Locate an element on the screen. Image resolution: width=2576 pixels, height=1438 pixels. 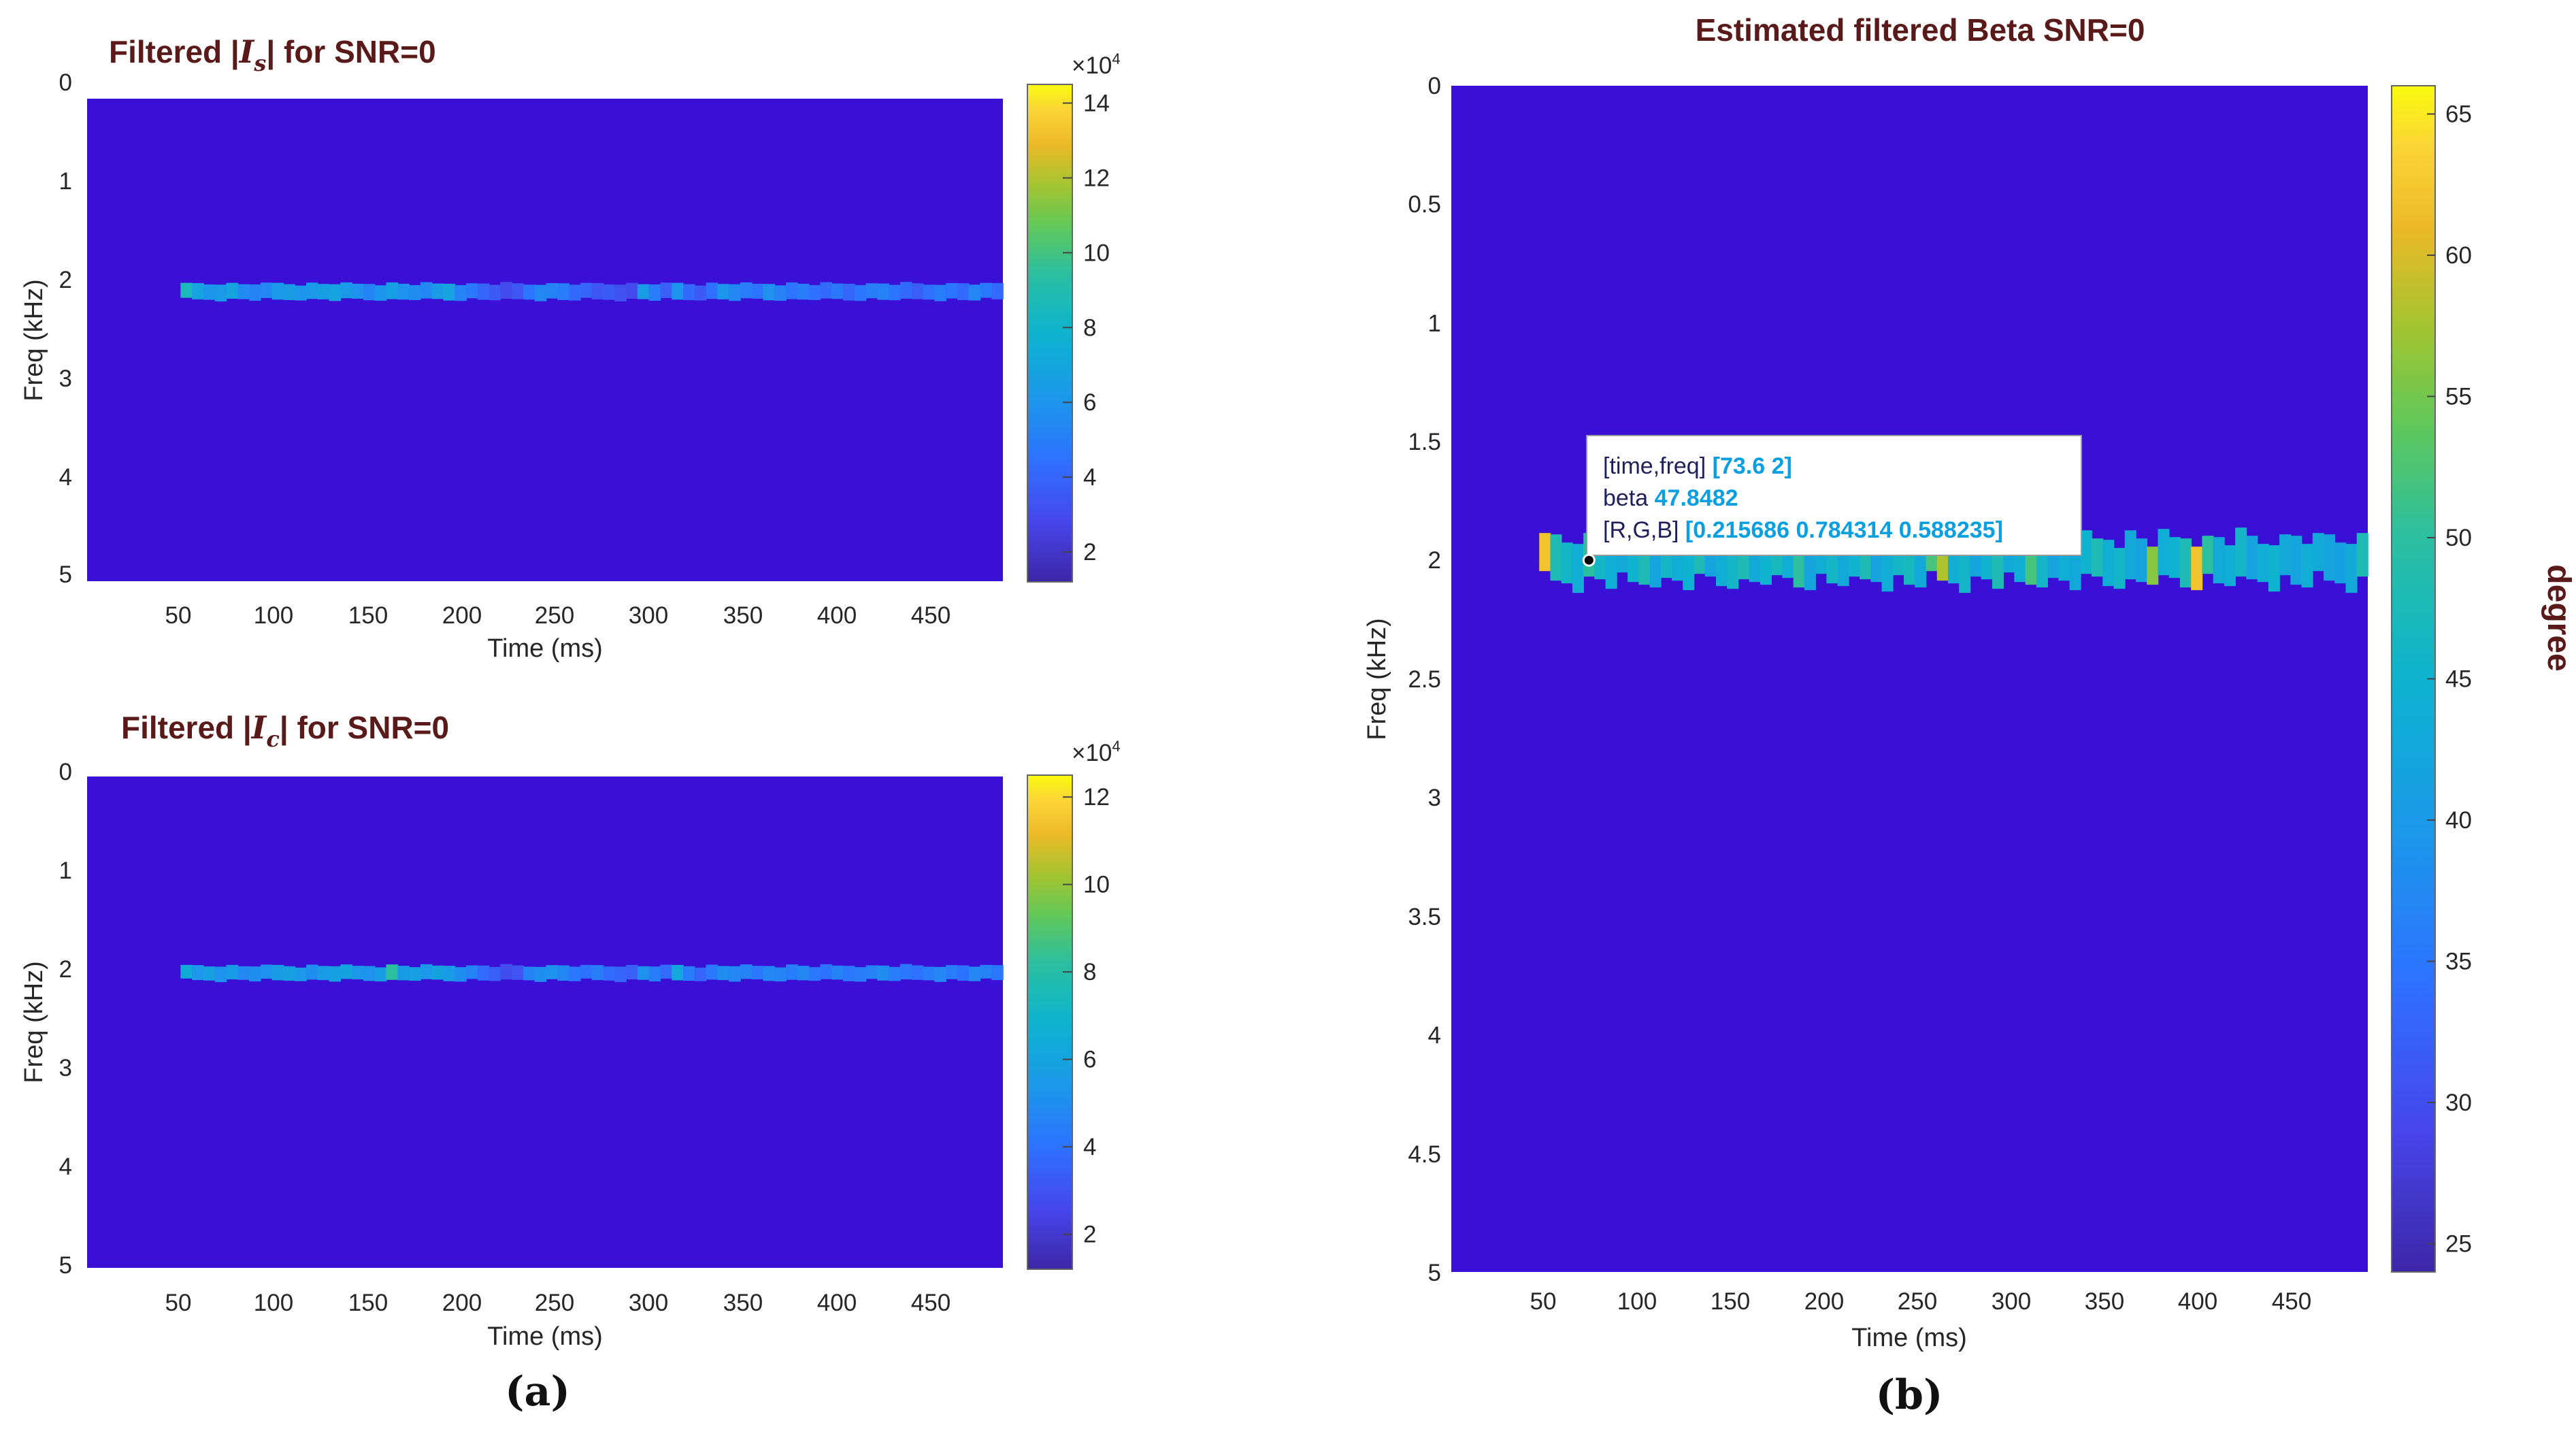
chart-a2-title: Filtered |Ic| for SNR=0 is located at coordinates (285, 730).